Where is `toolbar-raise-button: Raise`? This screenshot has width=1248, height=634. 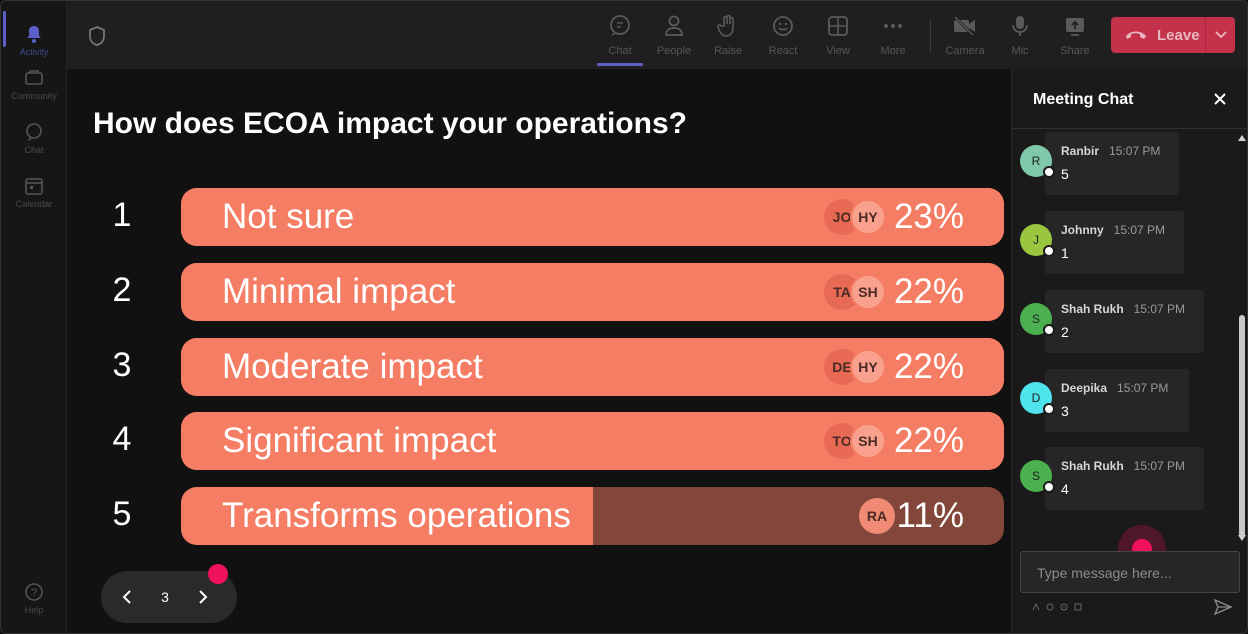 toolbar-raise-button: Raise is located at coordinates (728, 37).